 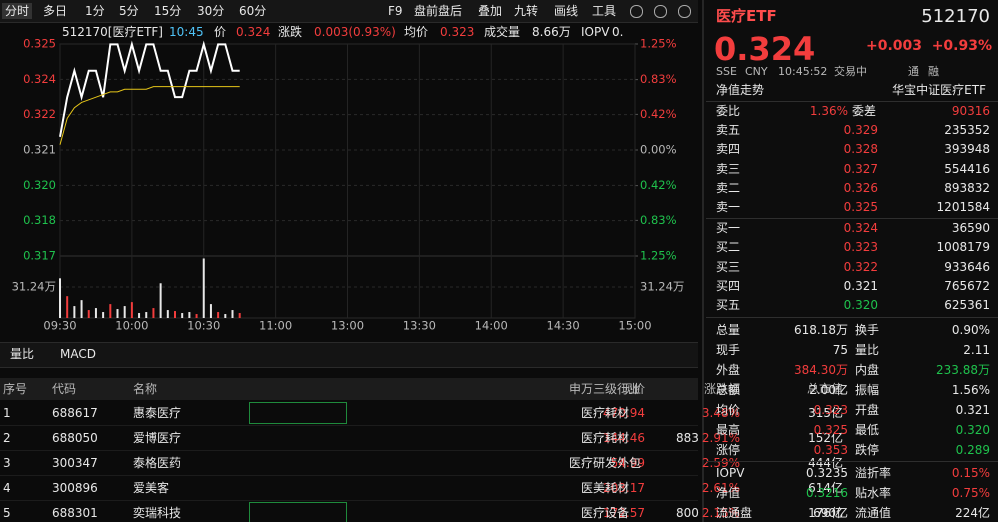 What do you see at coordinates (168, 11) in the screenshot?
I see `period-tab: 15分` at bounding box center [168, 11].